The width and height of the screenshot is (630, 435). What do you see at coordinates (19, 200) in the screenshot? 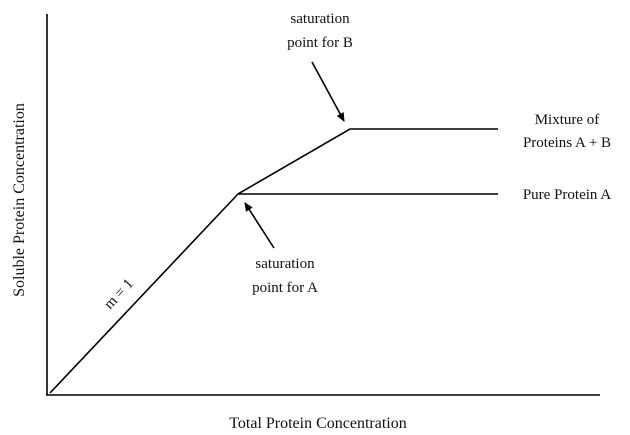
I see `y-axis-label: Soluble Protein Concentration` at bounding box center [19, 200].